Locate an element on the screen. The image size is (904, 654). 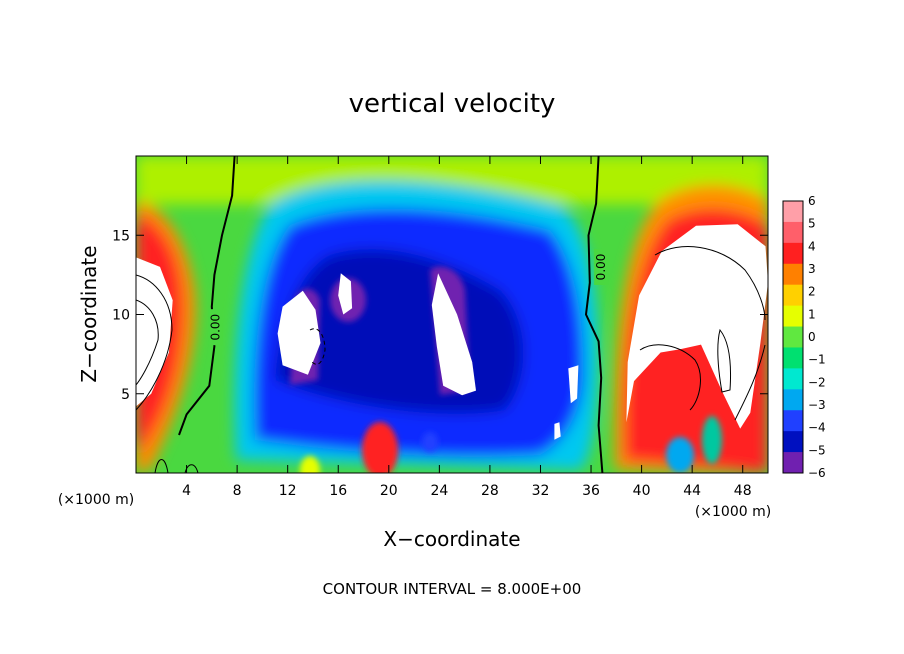
colorbar-label: −4 is located at coordinates (817, 428).